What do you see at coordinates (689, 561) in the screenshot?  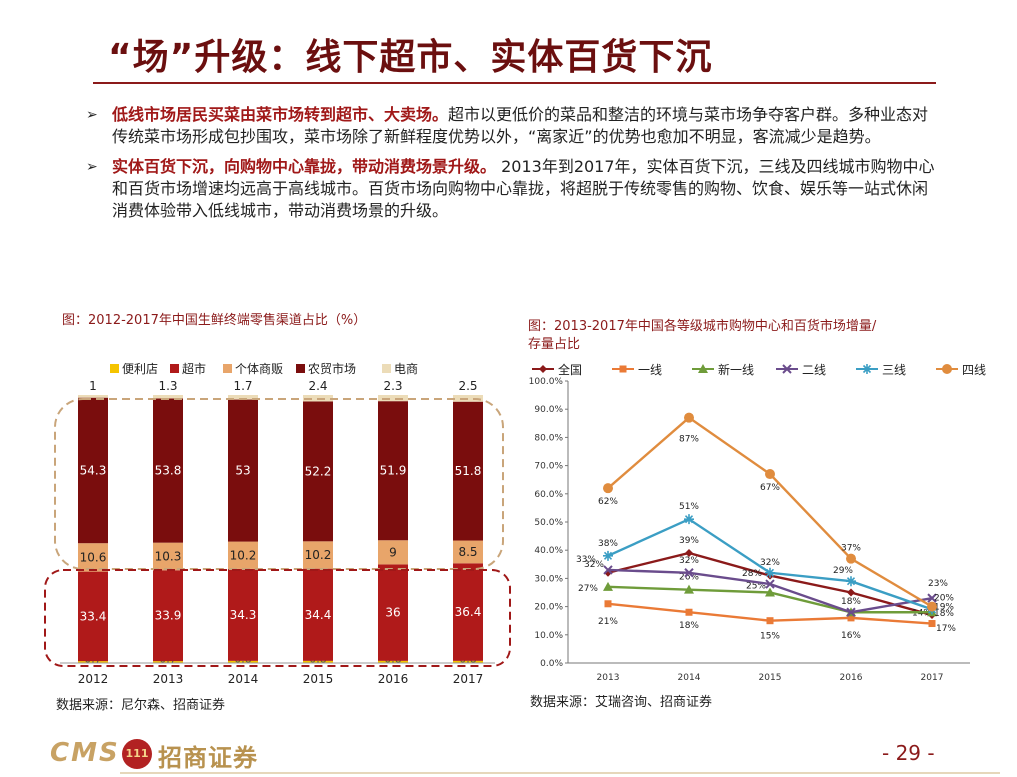 I see `data-label: 32%` at bounding box center [689, 561].